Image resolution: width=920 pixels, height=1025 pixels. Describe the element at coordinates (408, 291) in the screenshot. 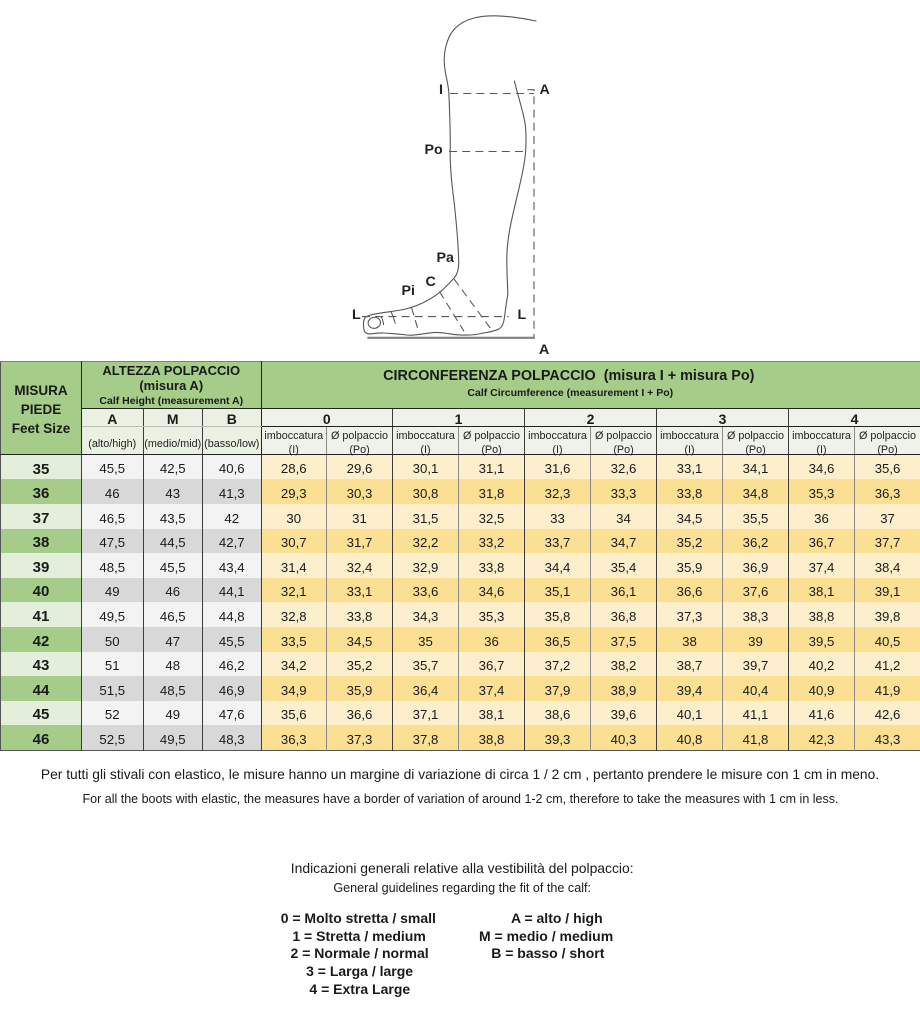

I see `svg-text: Pi` at that location.